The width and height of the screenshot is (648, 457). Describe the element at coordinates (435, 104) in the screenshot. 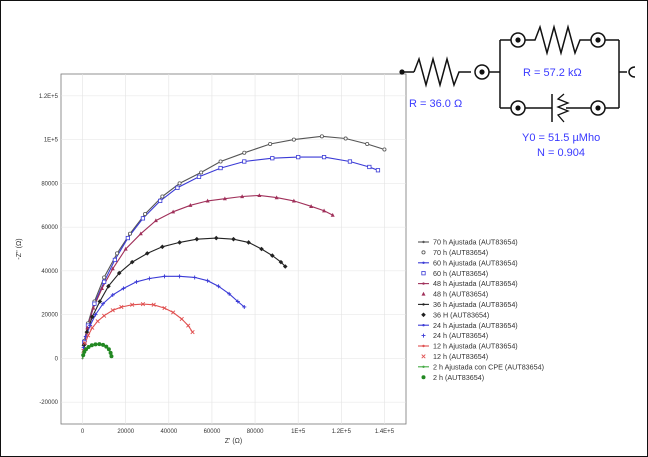

I see `series-resistance-label: R = 36.0 Ω` at that location.